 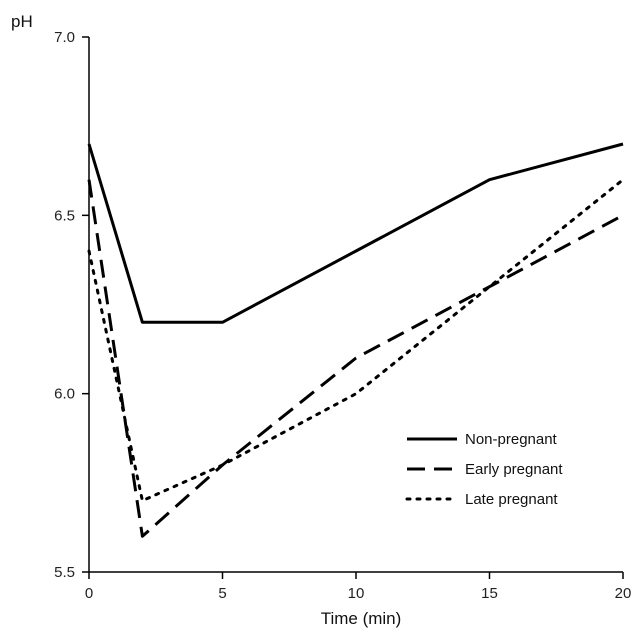 What do you see at coordinates (623, 593) in the screenshot?
I see `x-tick-label: 20` at bounding box center [623, 593].